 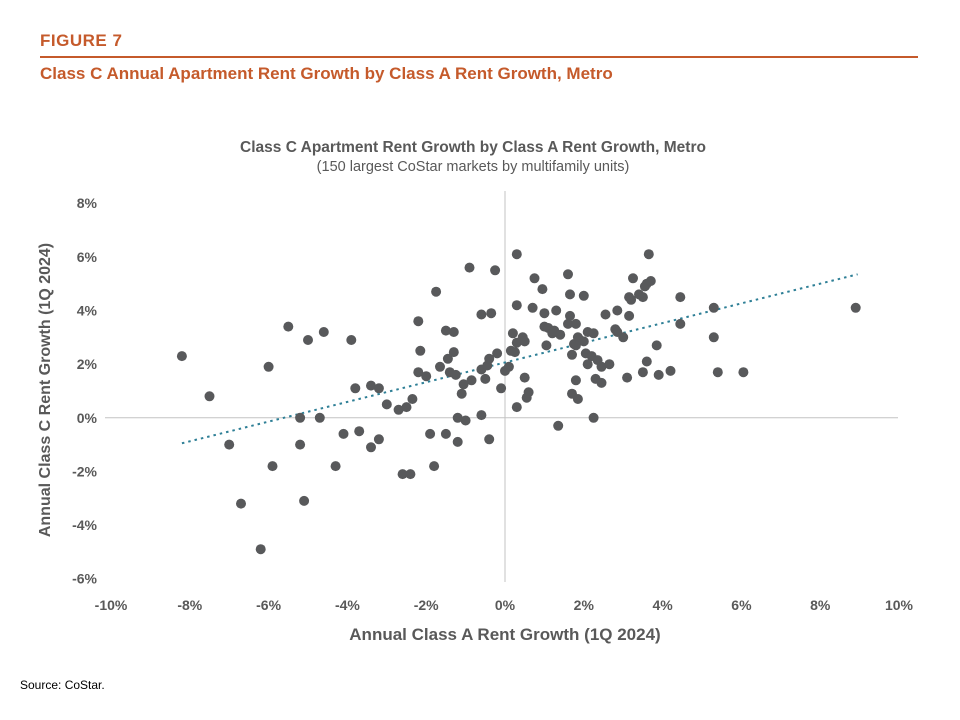 What do you see at coordinates (62, 685) in the screenshot?
I see `source-note: Source: CoStar.` at bounding box center [62, 685].